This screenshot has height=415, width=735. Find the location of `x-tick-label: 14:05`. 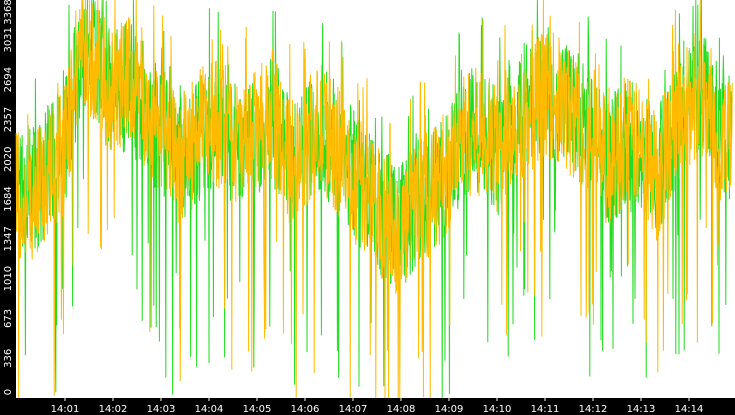

x-tick-label: 14:05 is located at coordinates (257, 409).